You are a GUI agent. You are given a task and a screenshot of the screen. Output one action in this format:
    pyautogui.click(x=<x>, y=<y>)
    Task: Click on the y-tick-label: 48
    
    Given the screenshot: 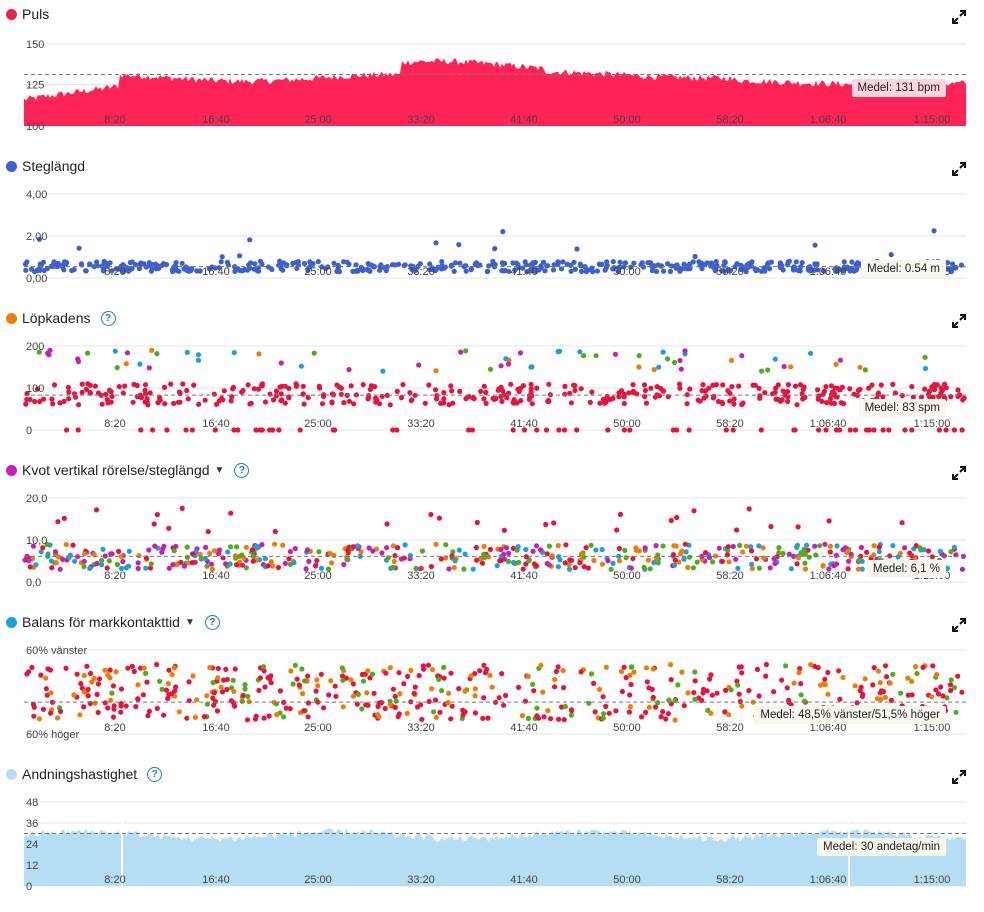 What is the action you would take?
    pyautogui.click(x=32, y=803)
    